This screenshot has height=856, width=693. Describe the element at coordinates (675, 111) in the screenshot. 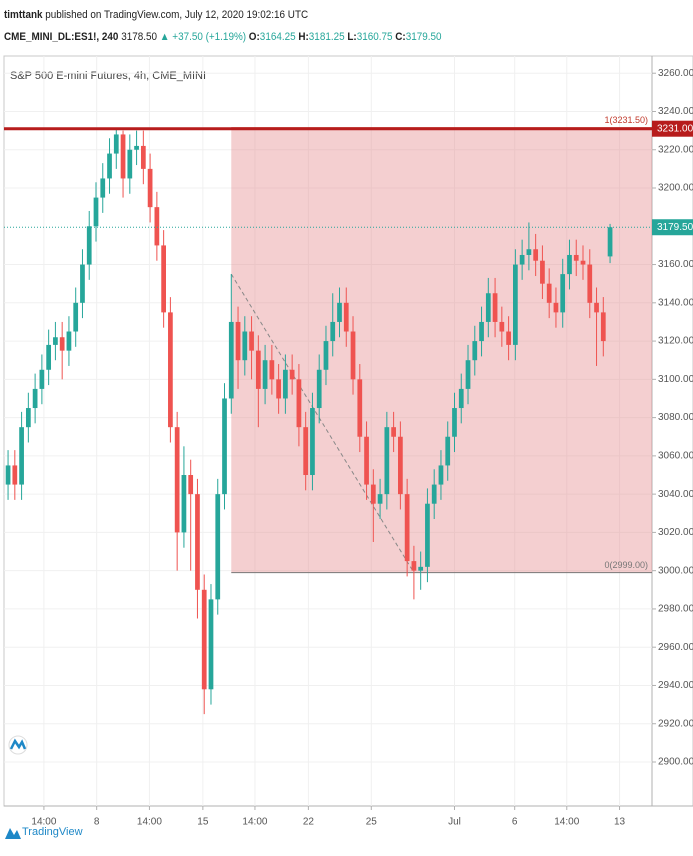

I see `y-tick-label: 3240.00` at that location.